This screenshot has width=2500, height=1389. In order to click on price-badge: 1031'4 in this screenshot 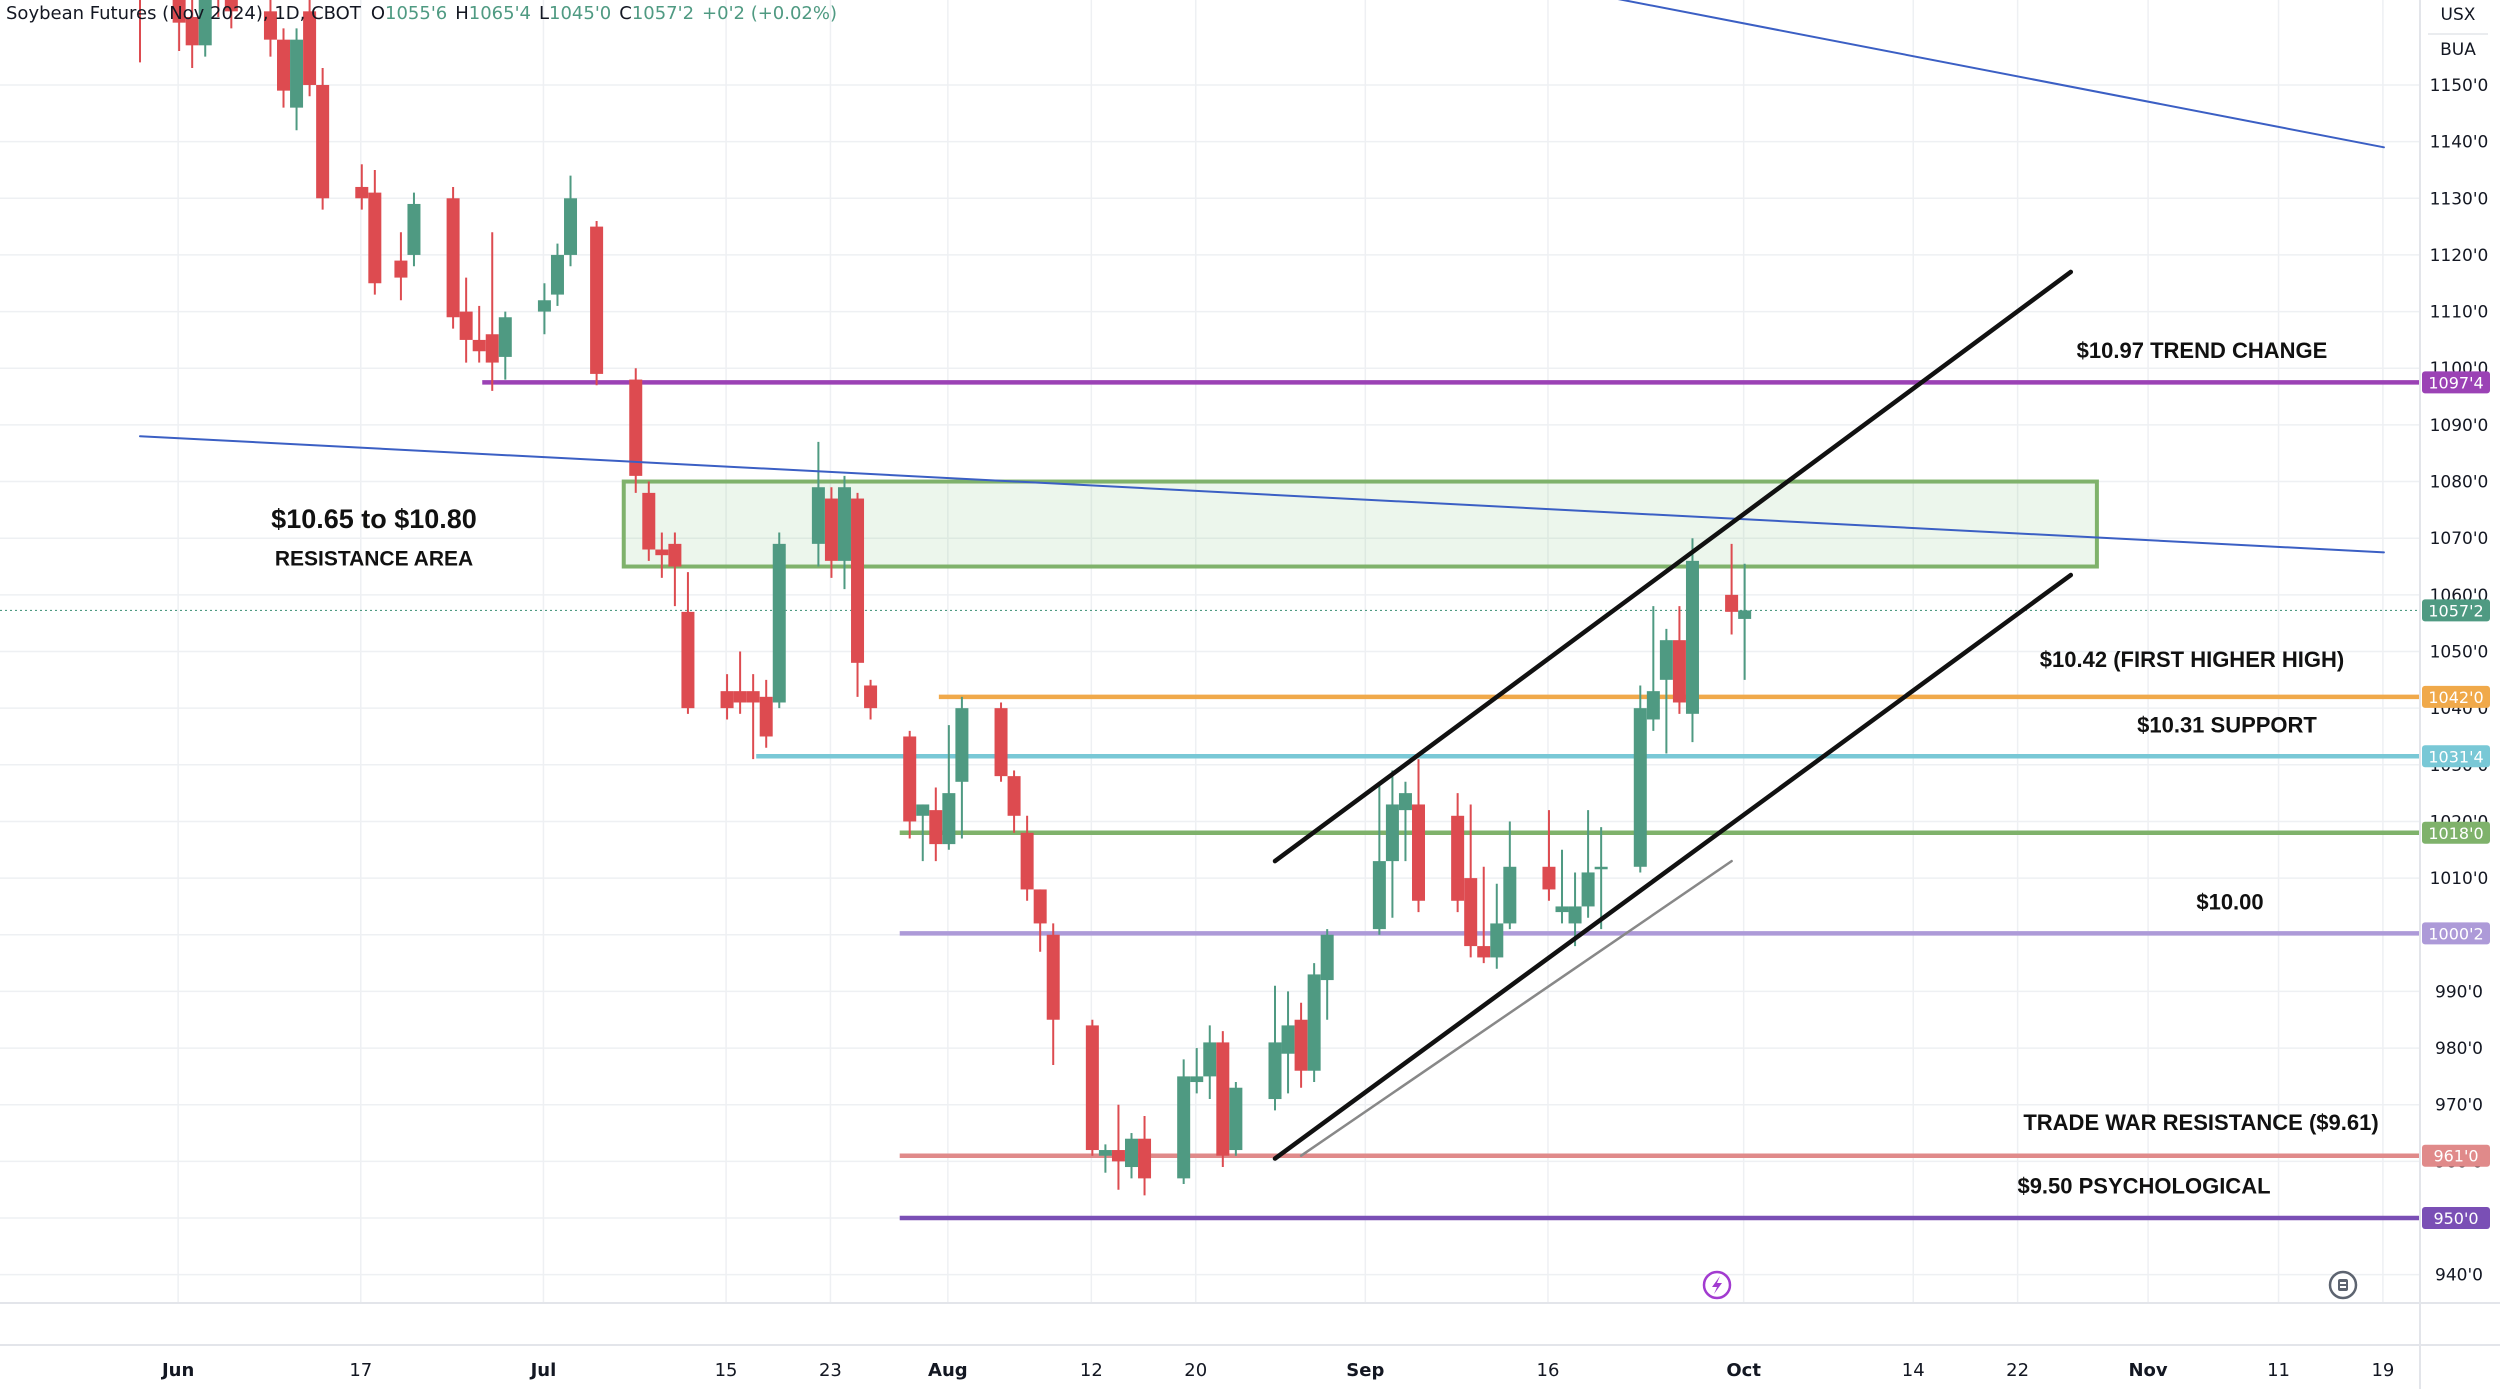, I will do `click(2456, 756)`.